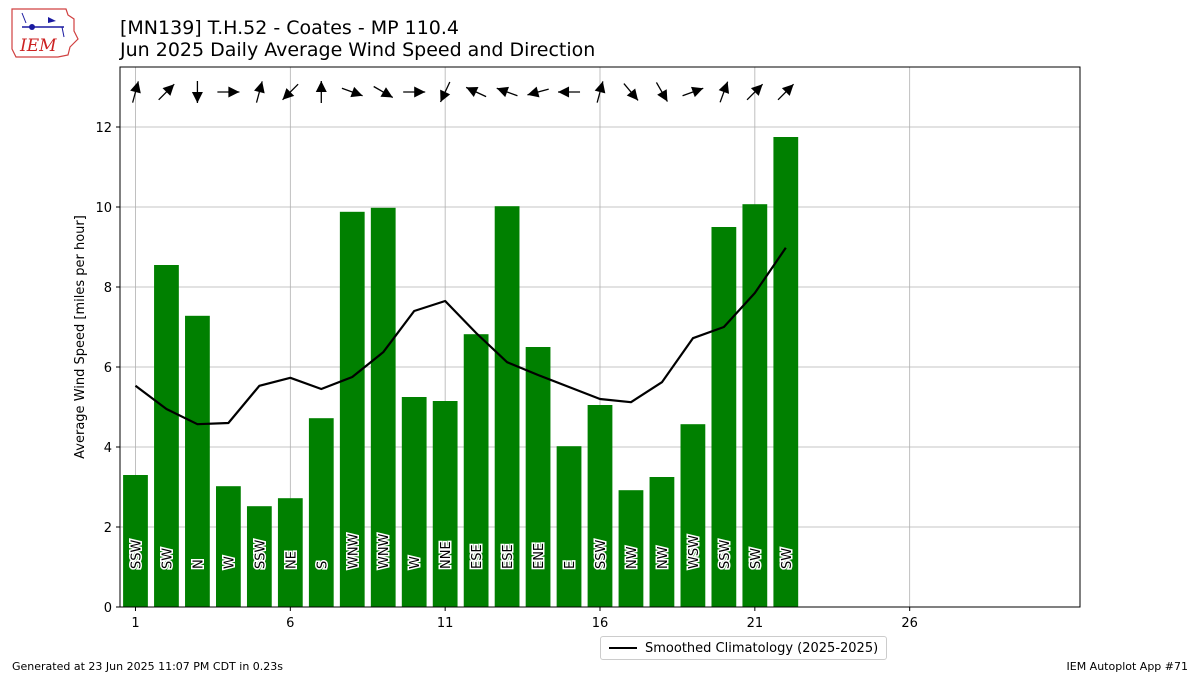 This screenshot has width=1200, height=675. What do you see at coordinates (1127, 666) in the screenshot?
I see `footer-app: IEM Autoplot App #71` at bounding box center [1127, 666].